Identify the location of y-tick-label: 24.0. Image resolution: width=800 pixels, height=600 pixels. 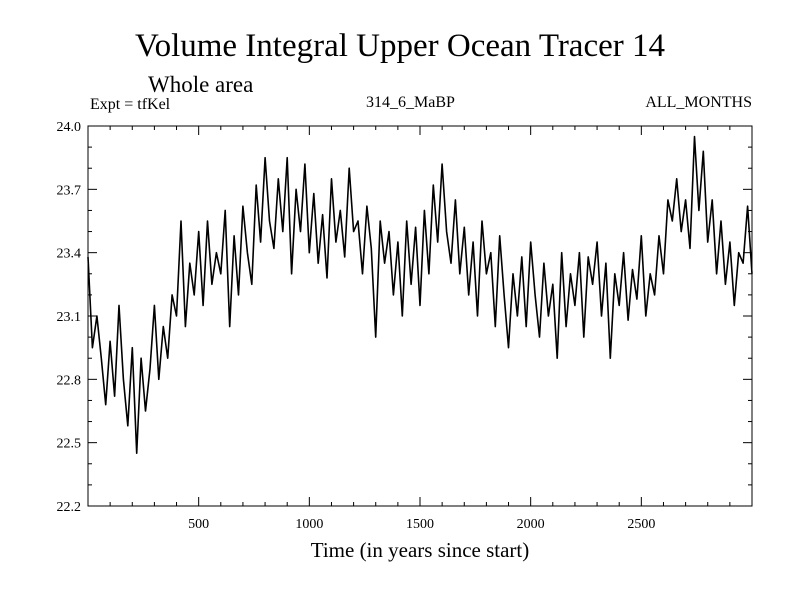
(69, 127).